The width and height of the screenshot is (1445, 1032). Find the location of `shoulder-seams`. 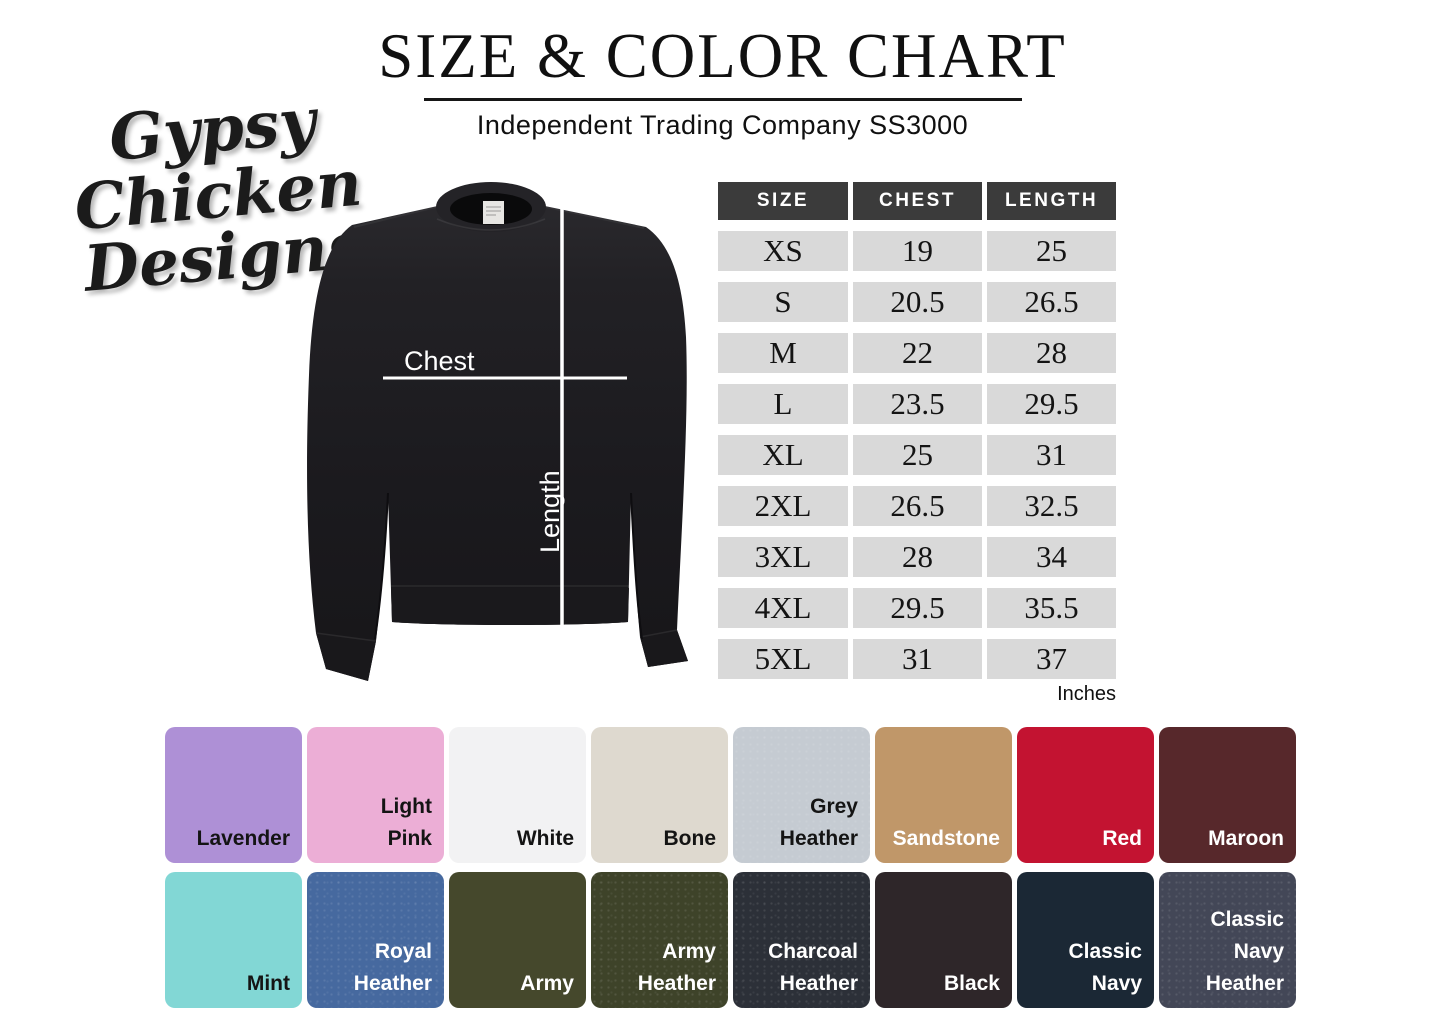

shoulder-seams is located at coordinates (499, 217).